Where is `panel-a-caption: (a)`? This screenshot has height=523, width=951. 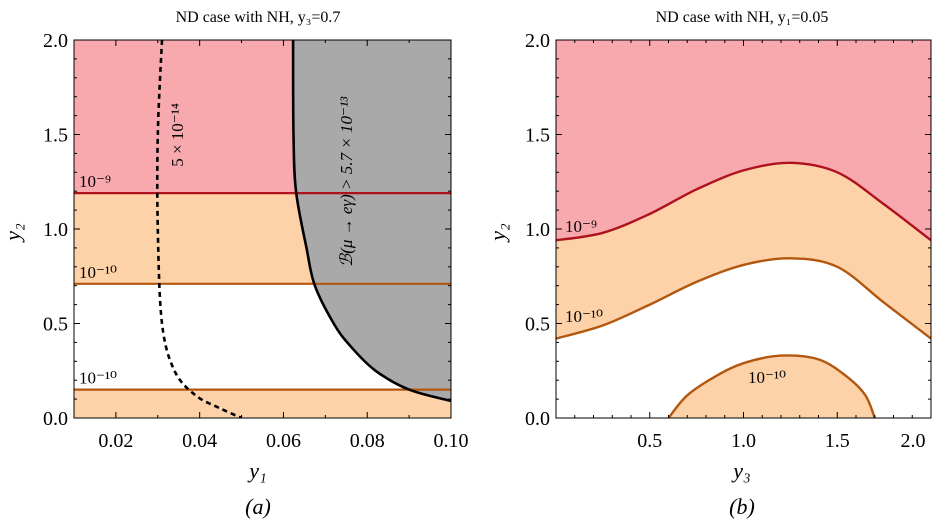 panel-a-caption: (a) is located at coordinates (258, 506).